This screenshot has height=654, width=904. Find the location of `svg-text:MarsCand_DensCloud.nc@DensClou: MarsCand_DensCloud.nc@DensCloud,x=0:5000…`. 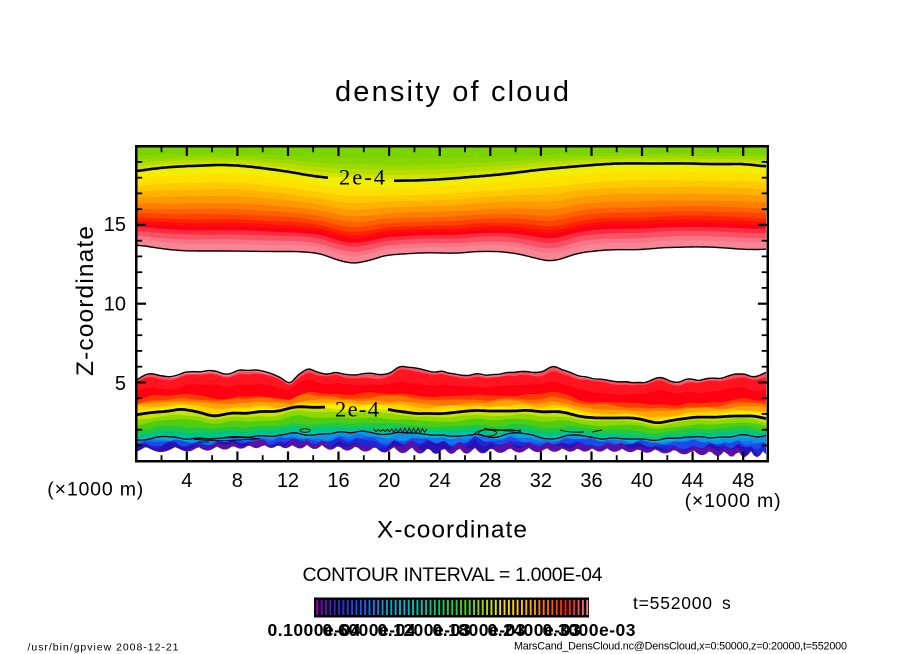

svg-text:MarsCand_DensCloud.nc@DensClou: MarsCand_DensCloud.nc@DensCloud,x=0:5000… is located at coordinates (680, 647).